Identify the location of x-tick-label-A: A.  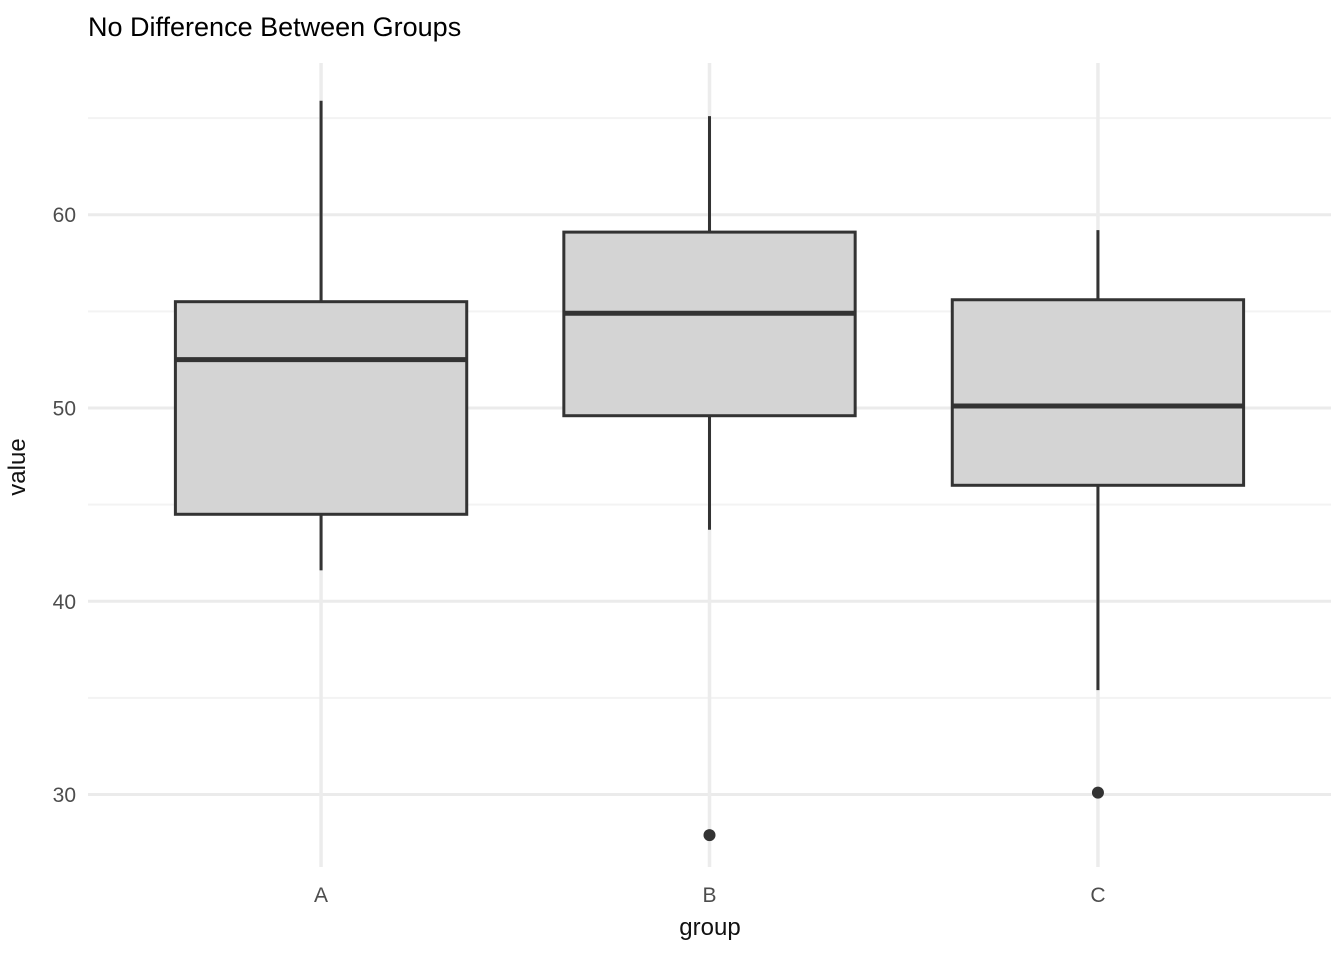
(321, 895).